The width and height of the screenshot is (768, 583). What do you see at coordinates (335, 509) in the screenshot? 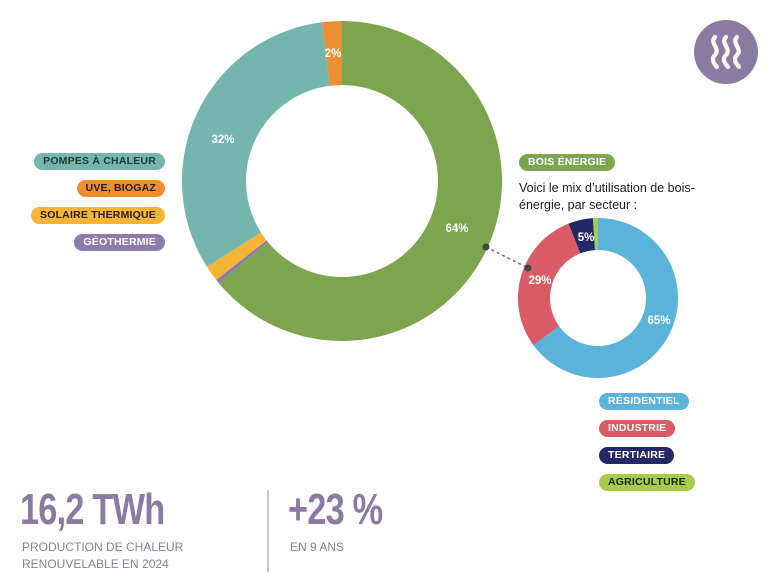
I see `growth-value: +23 %` at bounding box center [335, 509].